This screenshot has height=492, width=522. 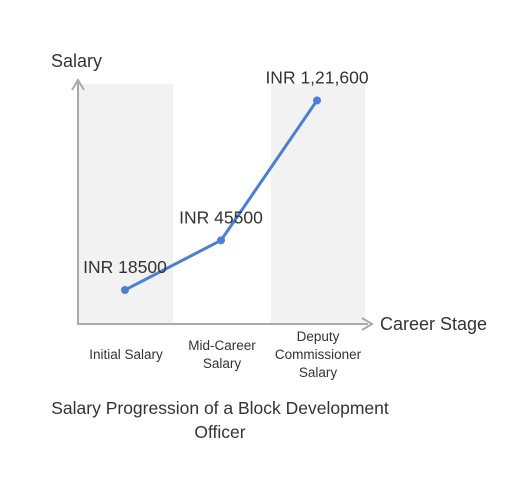 What do you see at coordinates (126, 354) in the screenshot?
I see `x-tick-label: Initial Salary` at bounding box center [126, 354].